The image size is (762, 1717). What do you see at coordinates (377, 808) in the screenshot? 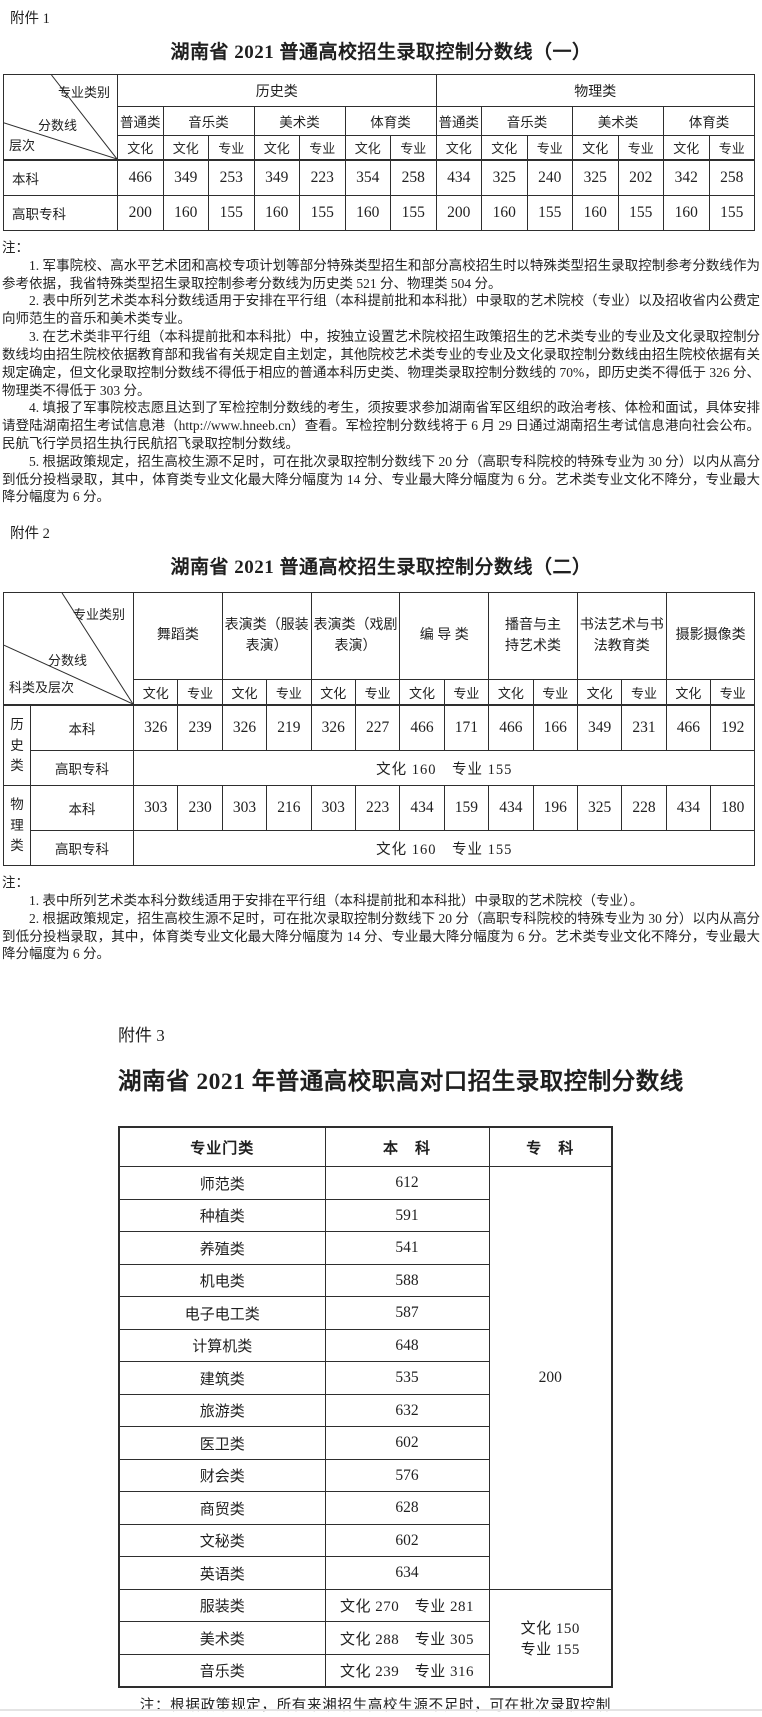
I see `score-cell: 223` at bounding box center [377, 808].